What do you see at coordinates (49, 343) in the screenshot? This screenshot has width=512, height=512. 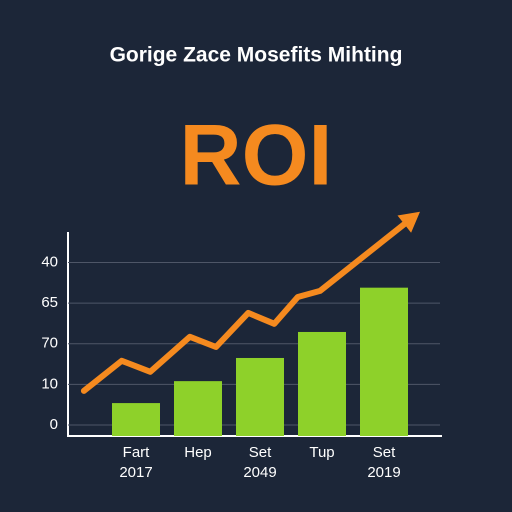 I see `y-tick-label: 70` at bounding box center [49, 343].